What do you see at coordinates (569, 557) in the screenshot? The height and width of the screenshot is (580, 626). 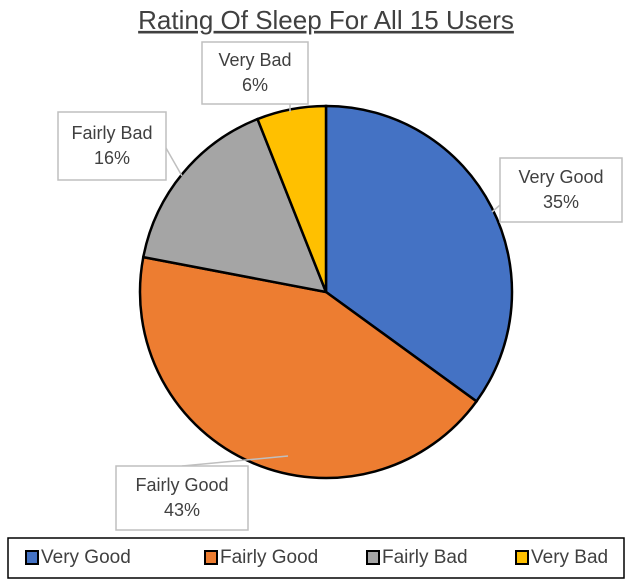 I see `legend-label: Very Bad` at bounding box center [569, 557].